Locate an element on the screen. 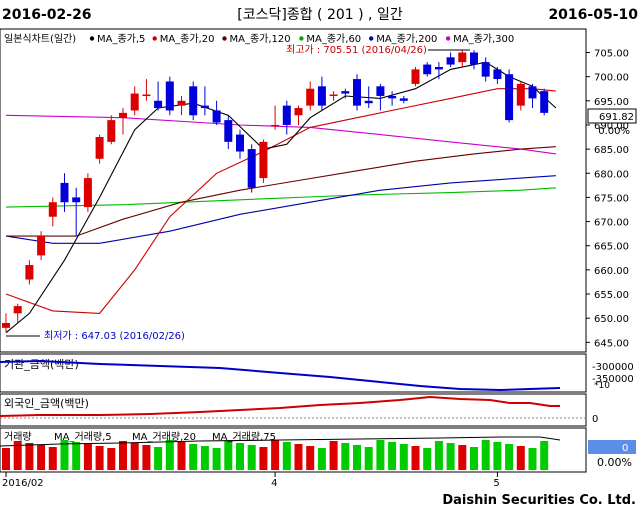  price-tick-label: 645.00 is located at coordinates (611, 343).